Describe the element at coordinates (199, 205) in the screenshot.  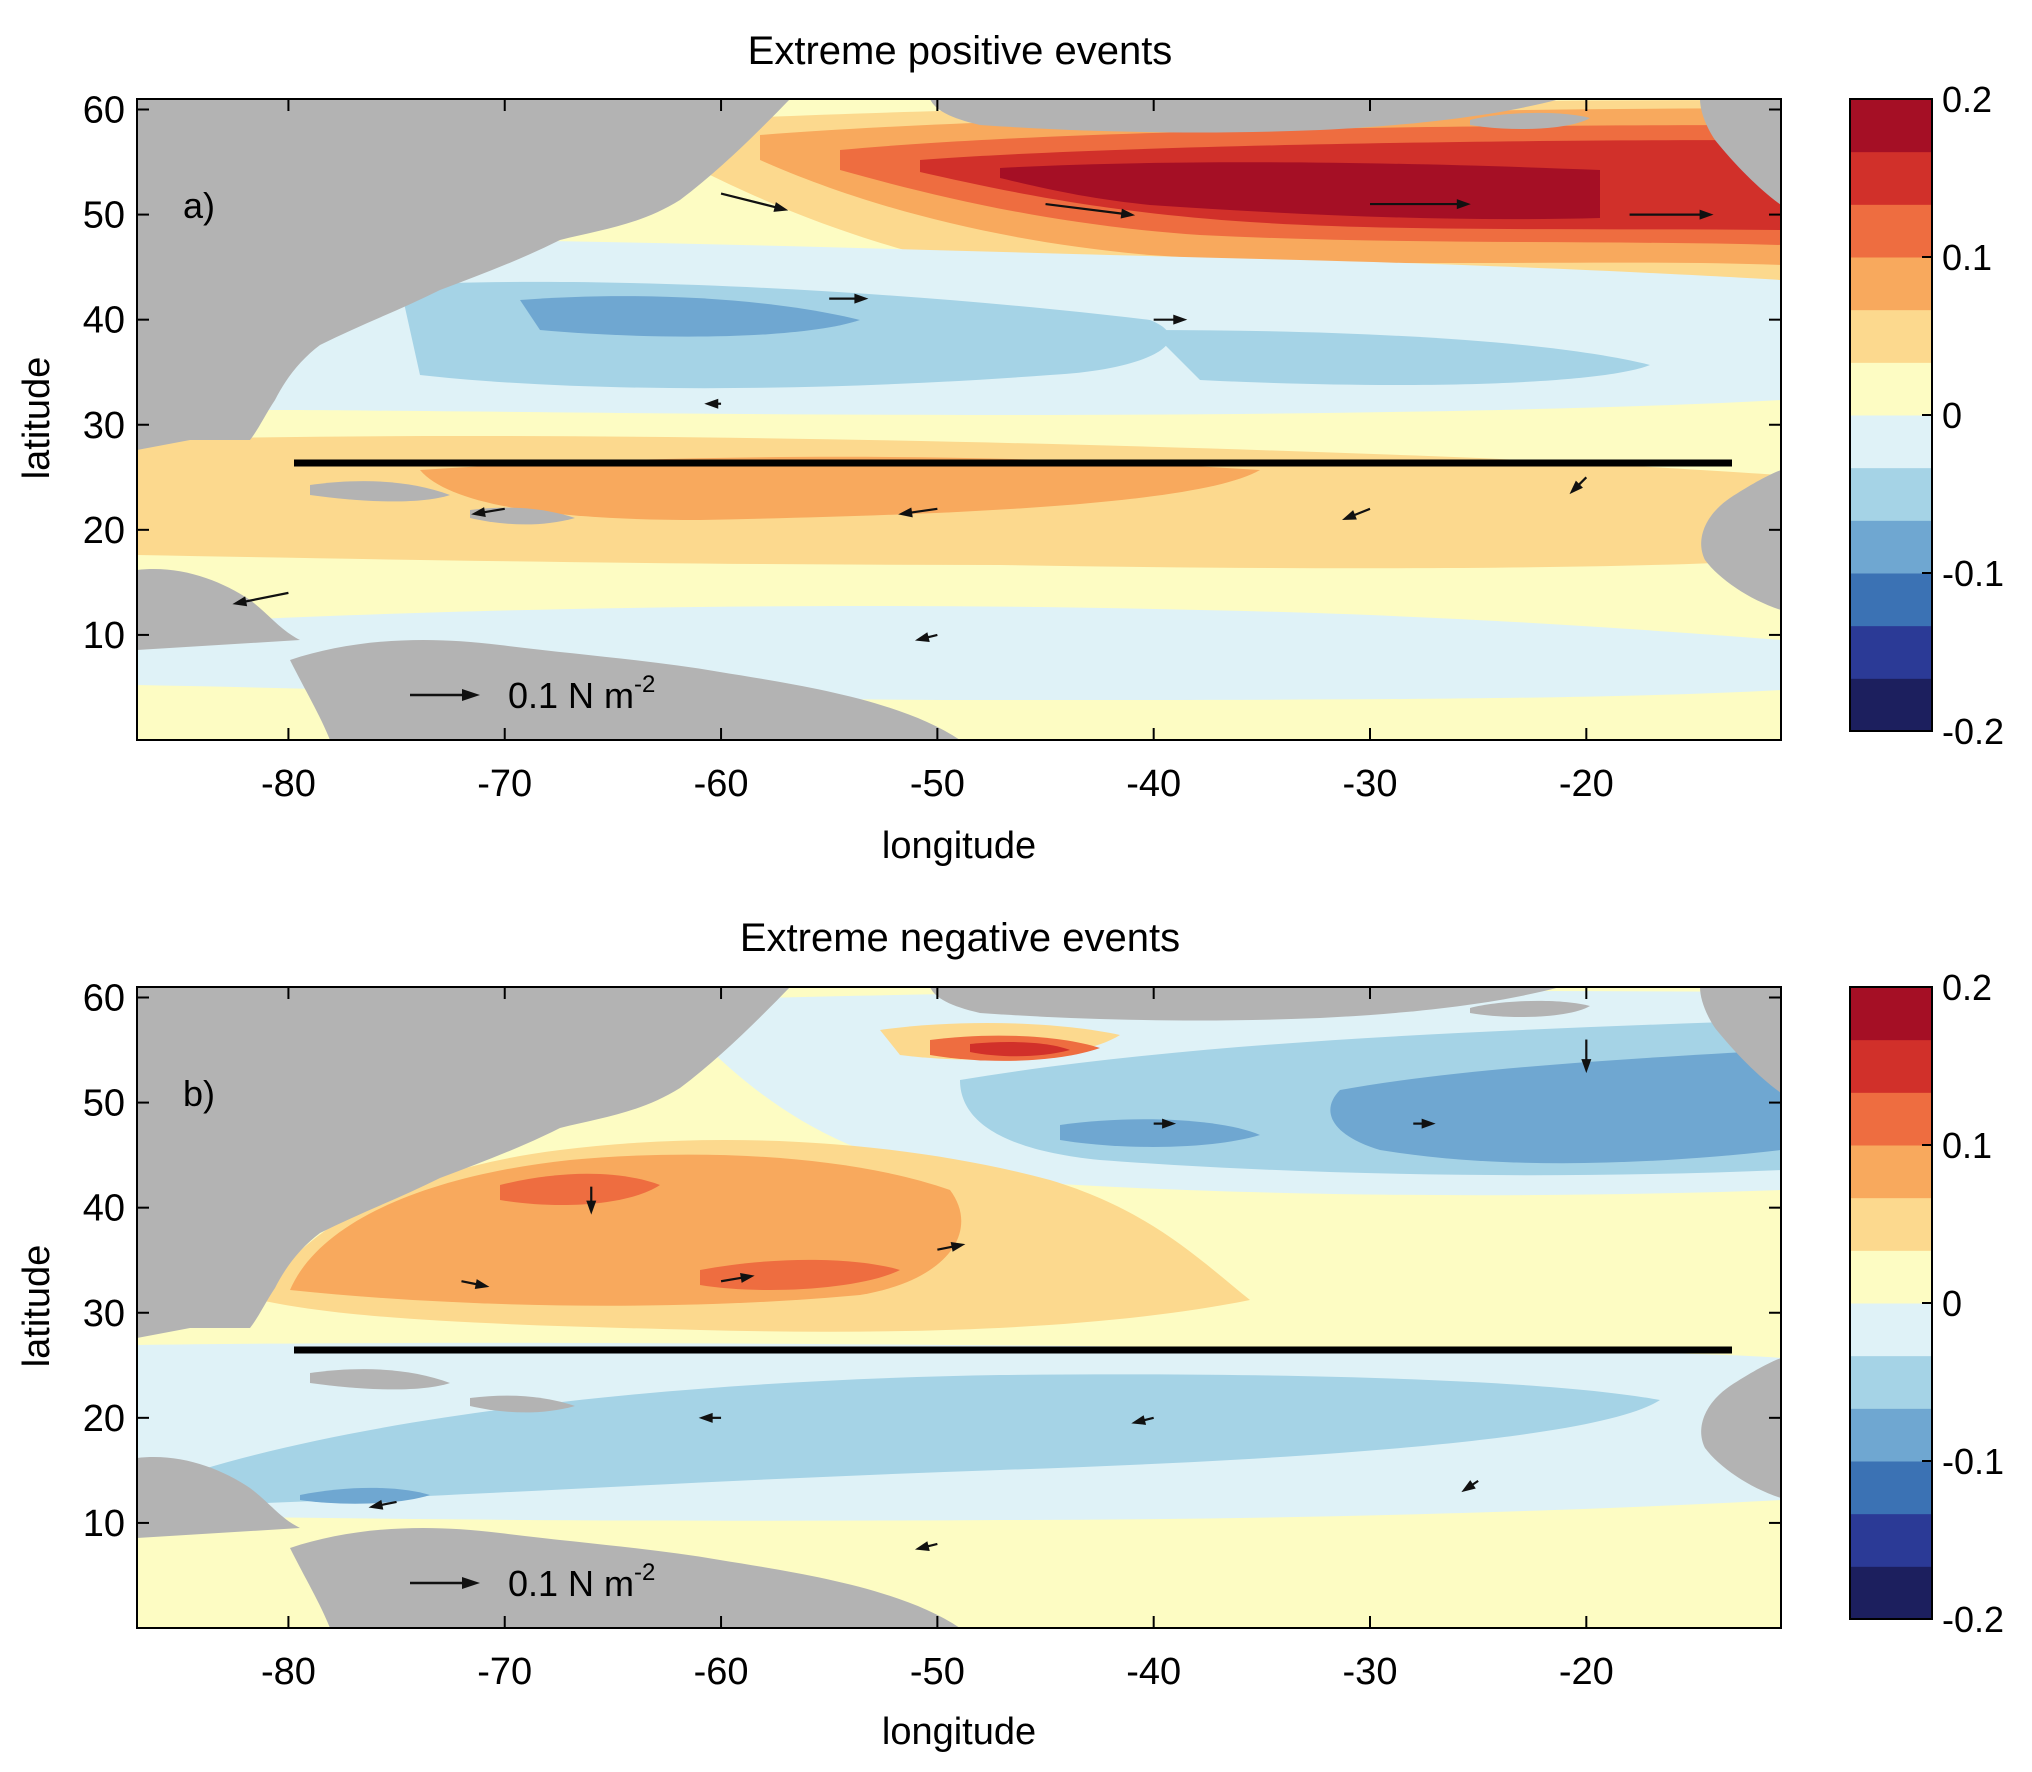
I see `panel-a-letter: a)` at that location.